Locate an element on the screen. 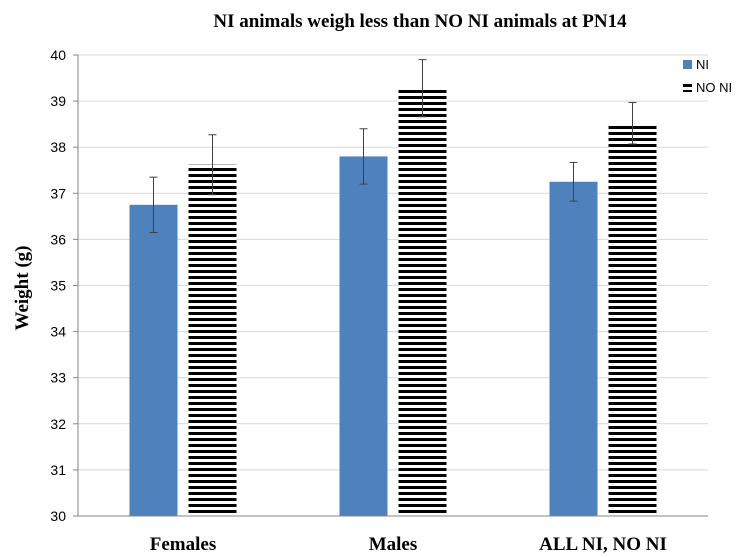 The width and height of the screenshot is (740, 557). y-axis-ticks: 30 31 32 33 34 35 36 37 38 39 40 is located at coordinates (64, 285).